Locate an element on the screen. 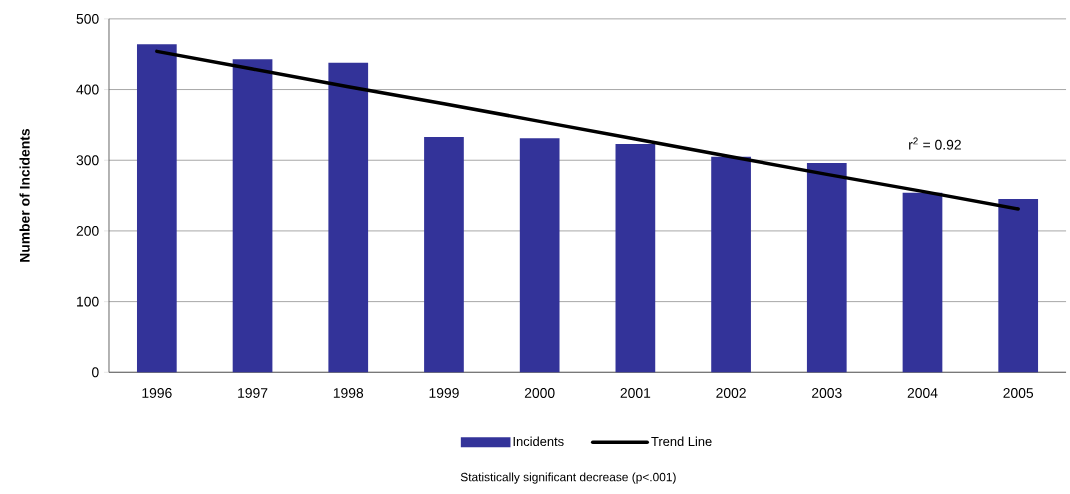 Image resolution: width=1070 pixels, height=494 pixels. text: Statistically significant decrease (p<.001) is located at coordinates (568, 478).